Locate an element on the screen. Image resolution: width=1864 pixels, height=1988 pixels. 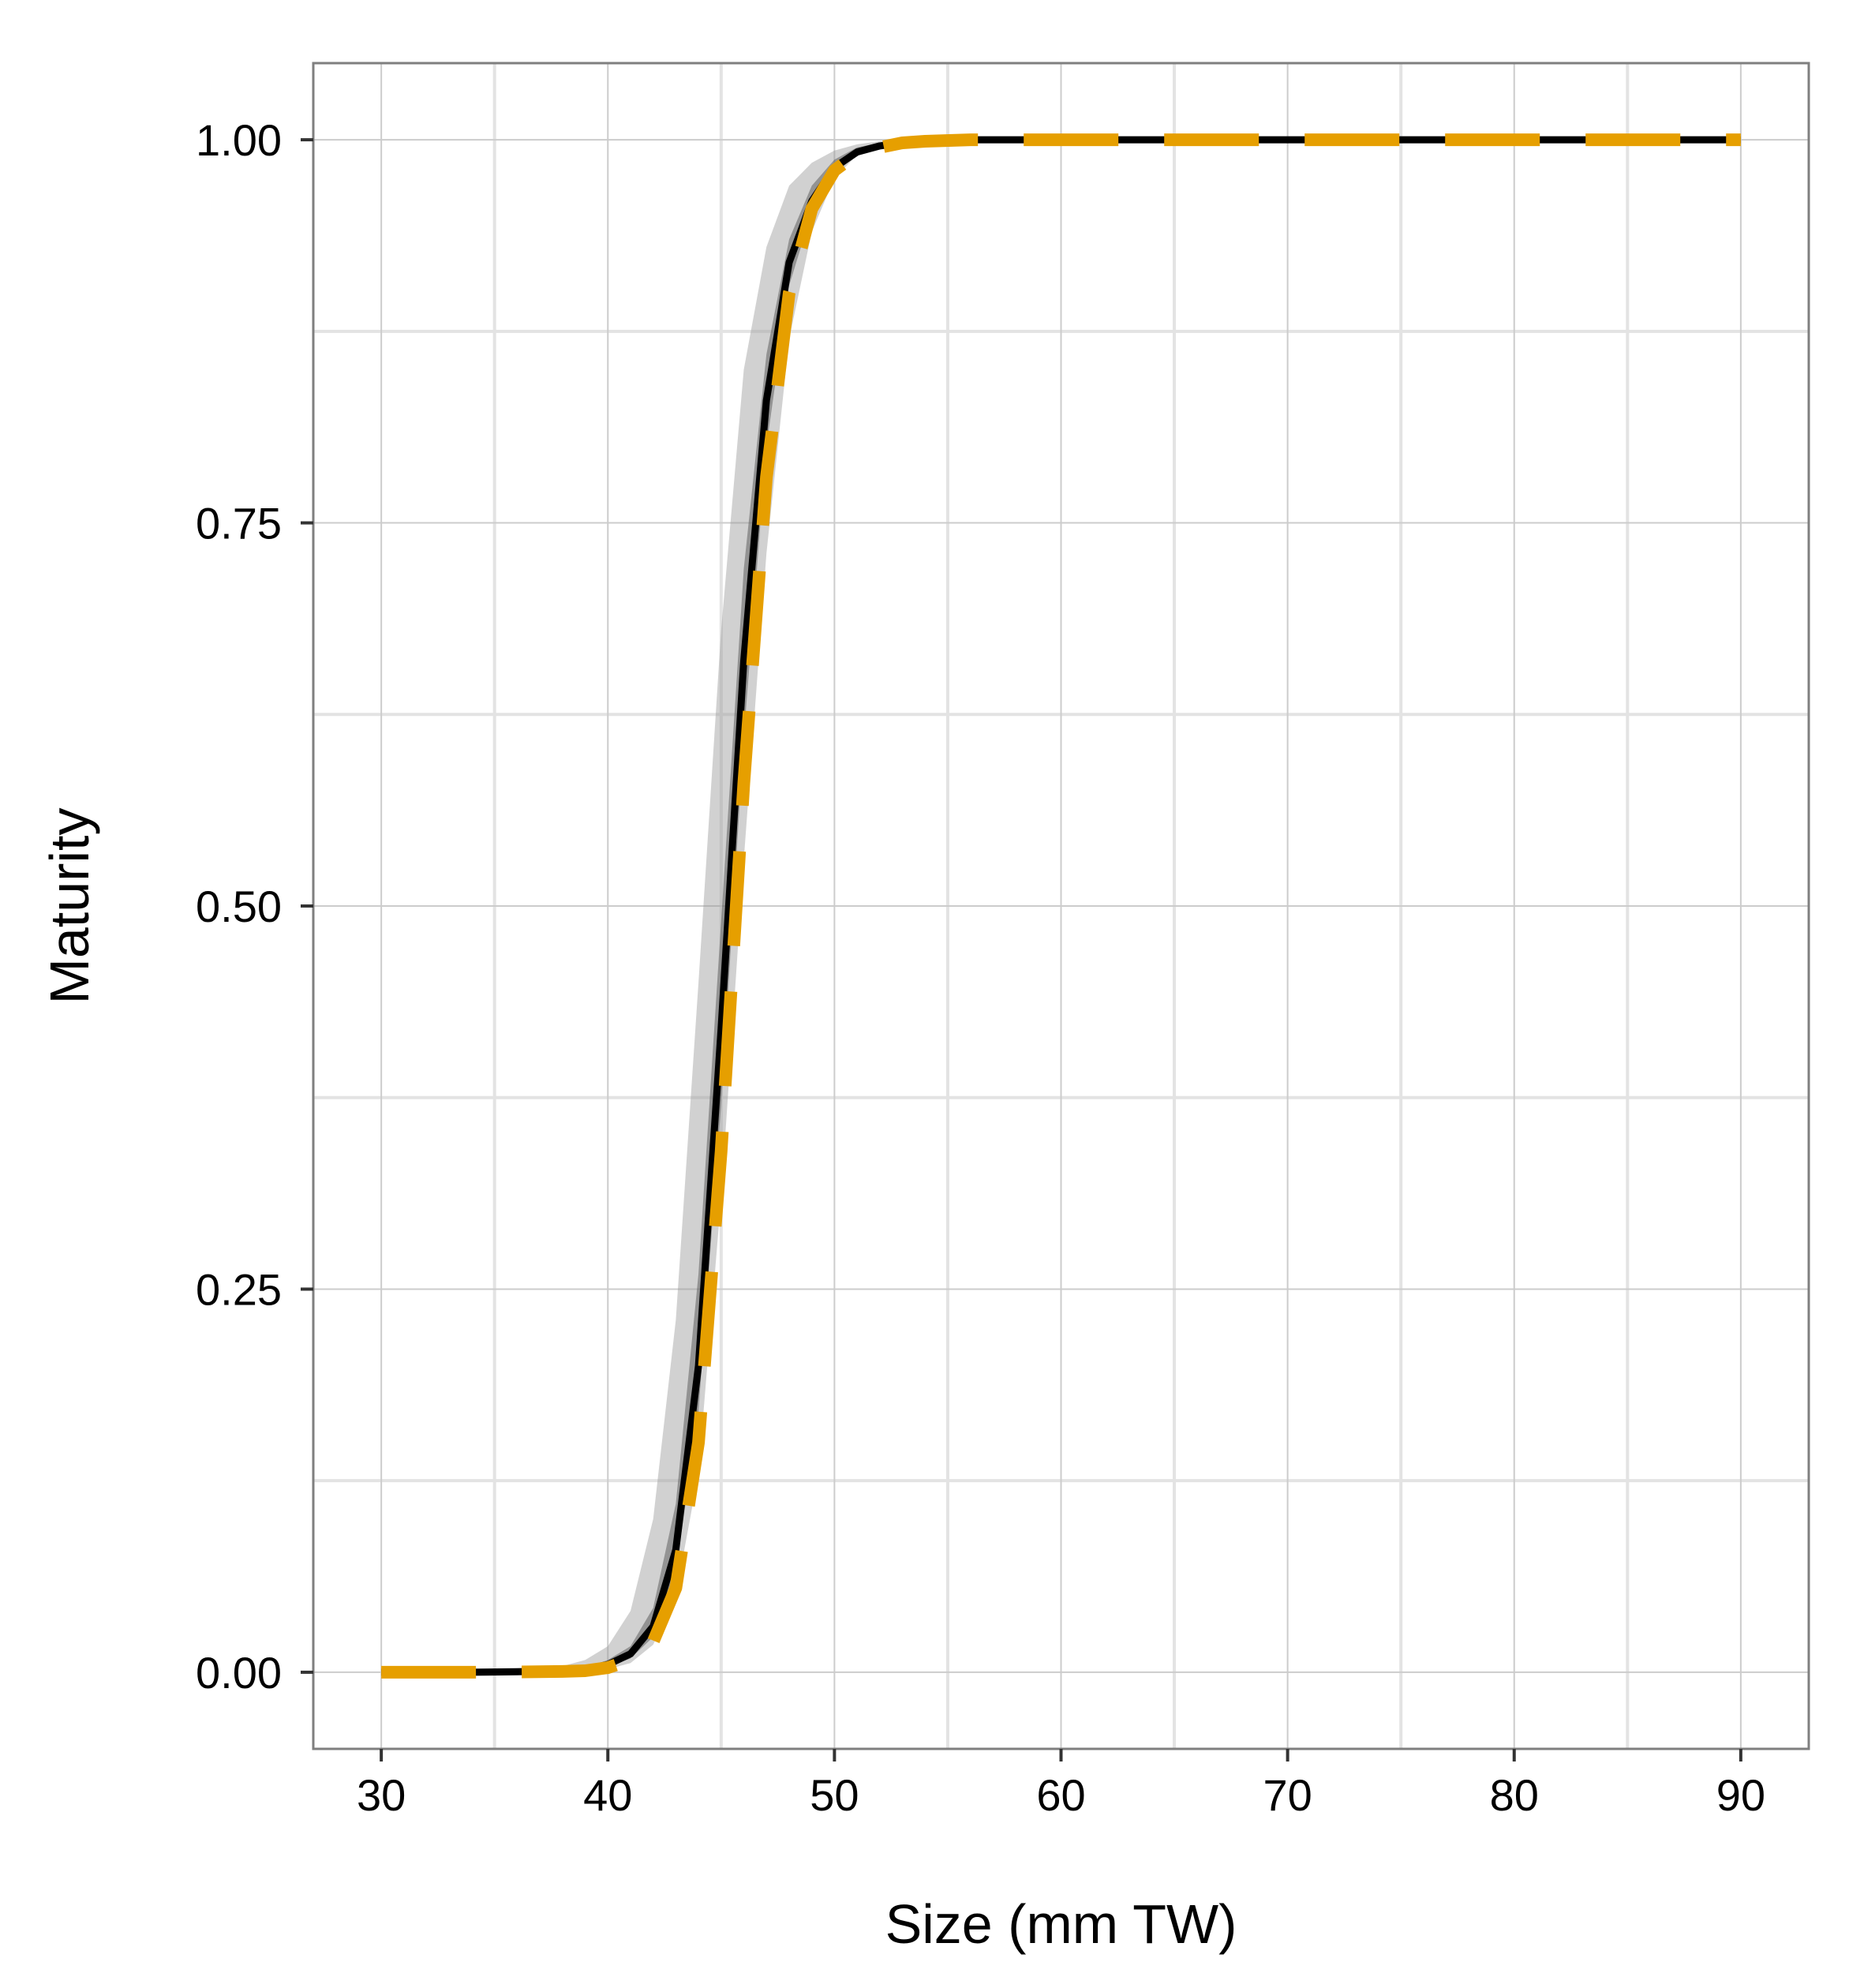
x-tick-label: 80 is located at coordinates (1514, 1795).